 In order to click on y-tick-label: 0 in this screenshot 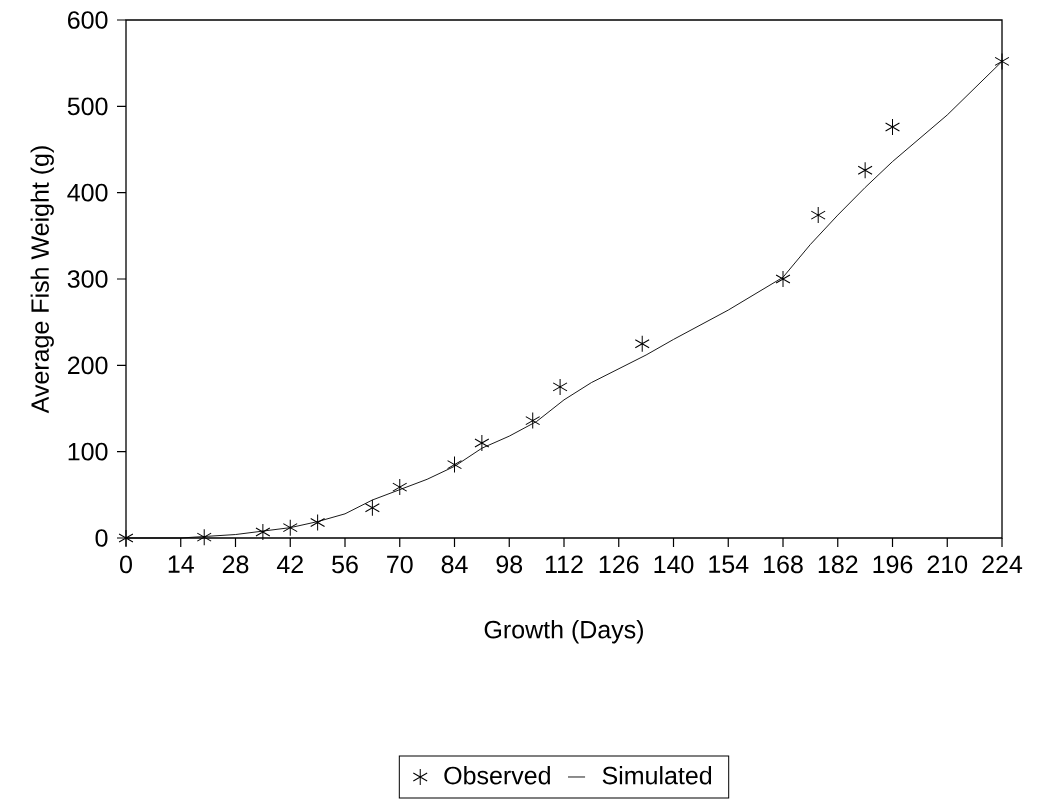, I will do `click(101, 538)`.